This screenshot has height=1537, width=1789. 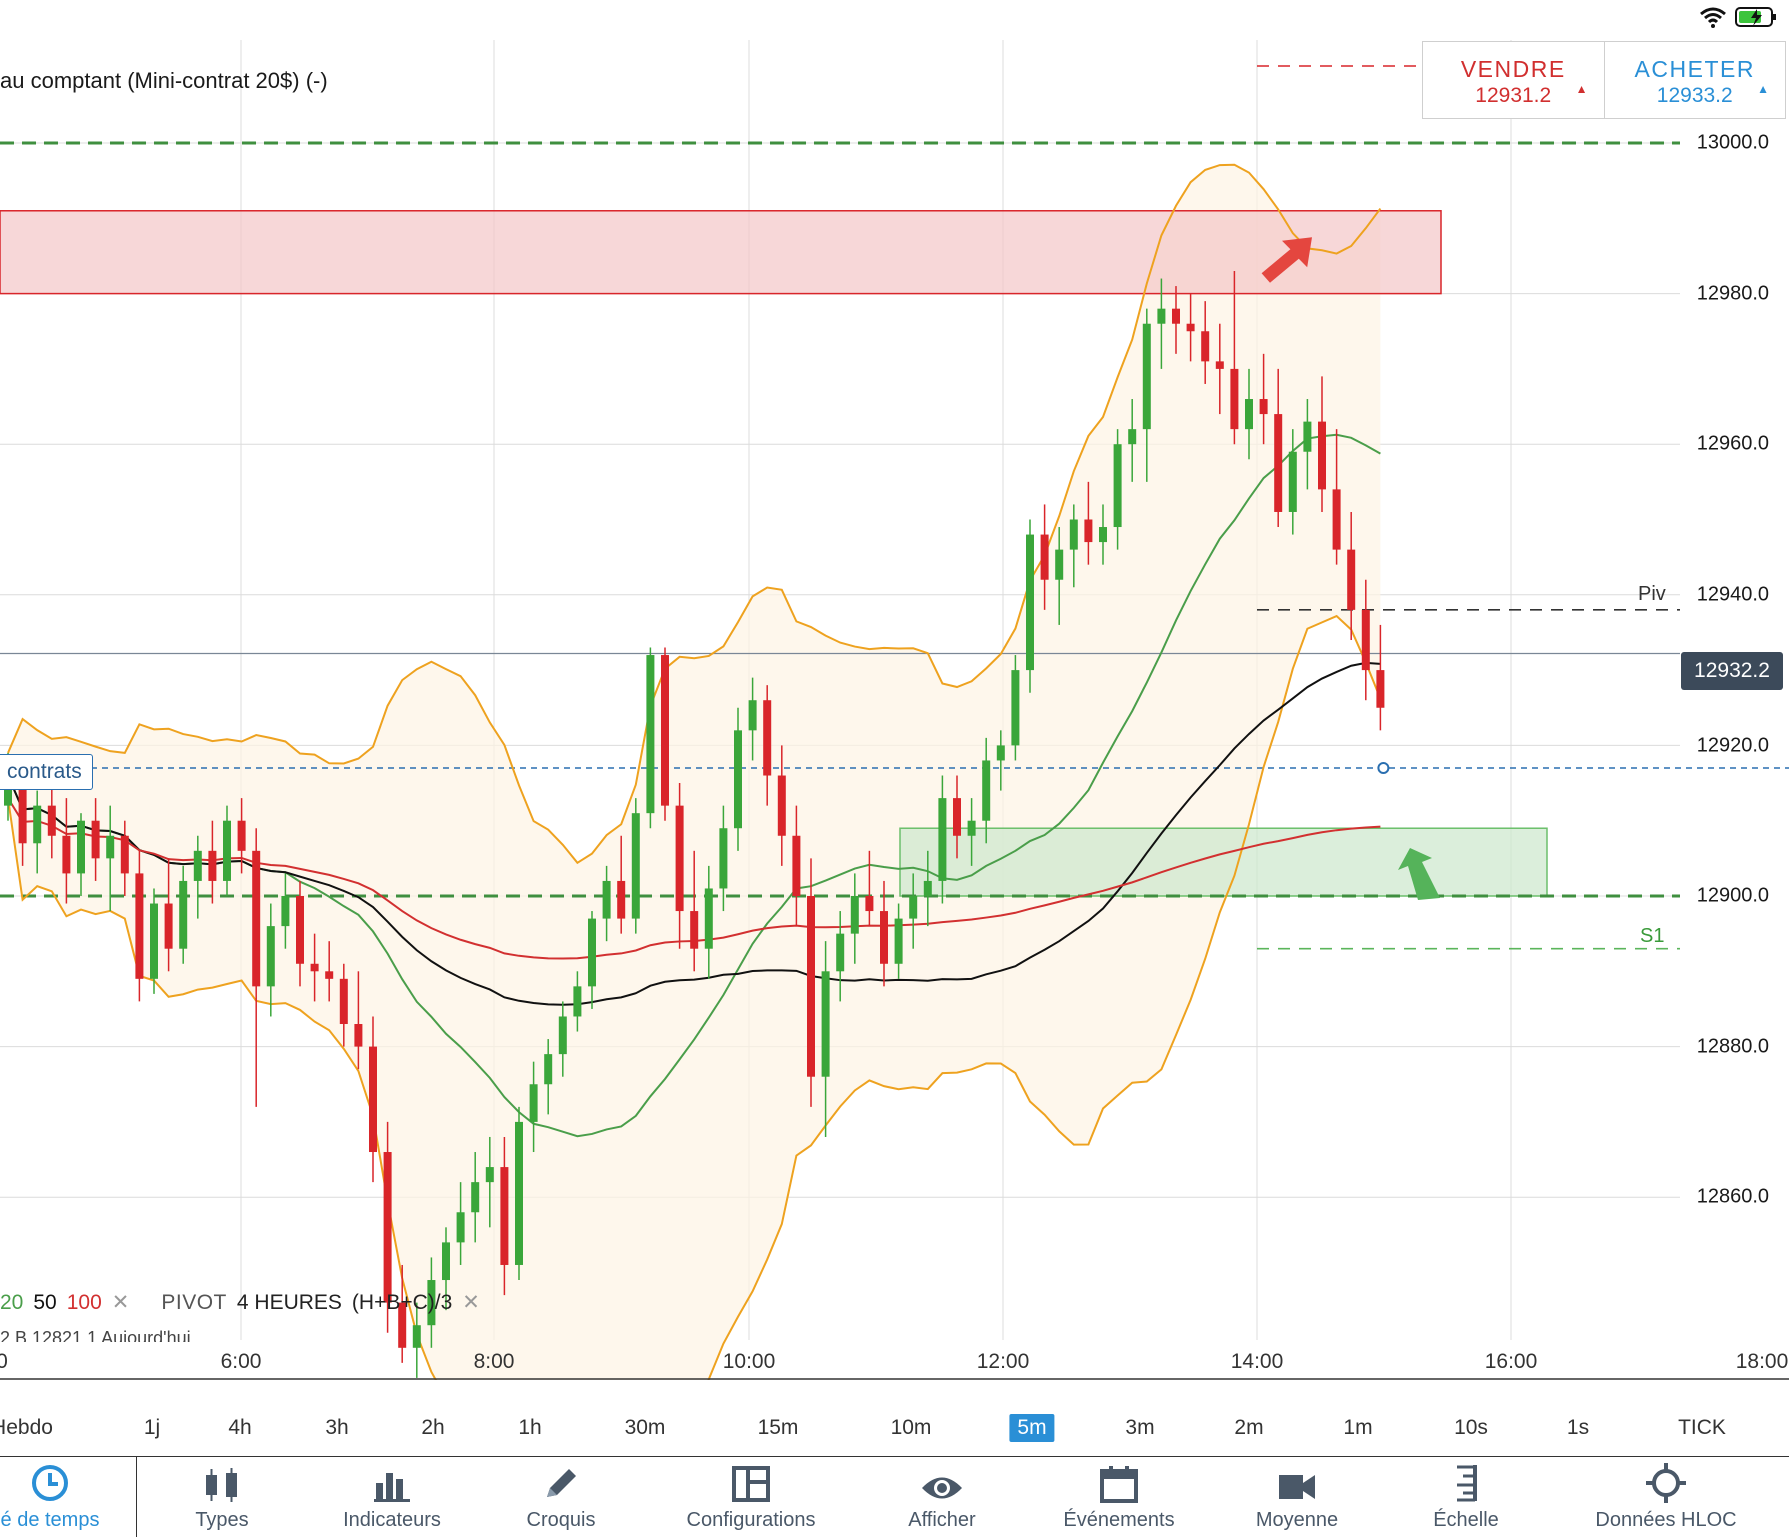 I want to click on timeframe-2h: 2h, so click(x=433, y=1427).